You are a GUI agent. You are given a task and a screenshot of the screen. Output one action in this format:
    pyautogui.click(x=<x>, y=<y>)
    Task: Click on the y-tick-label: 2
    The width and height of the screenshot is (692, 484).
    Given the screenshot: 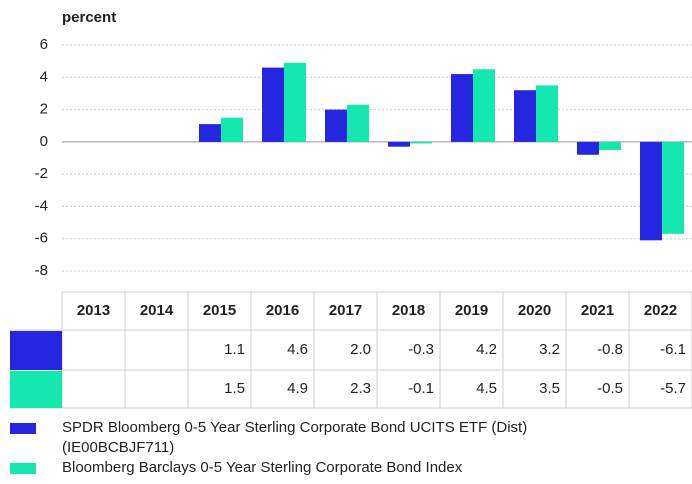 What is the action you would take?
    pyautogui.click(x=44, y=109)
    